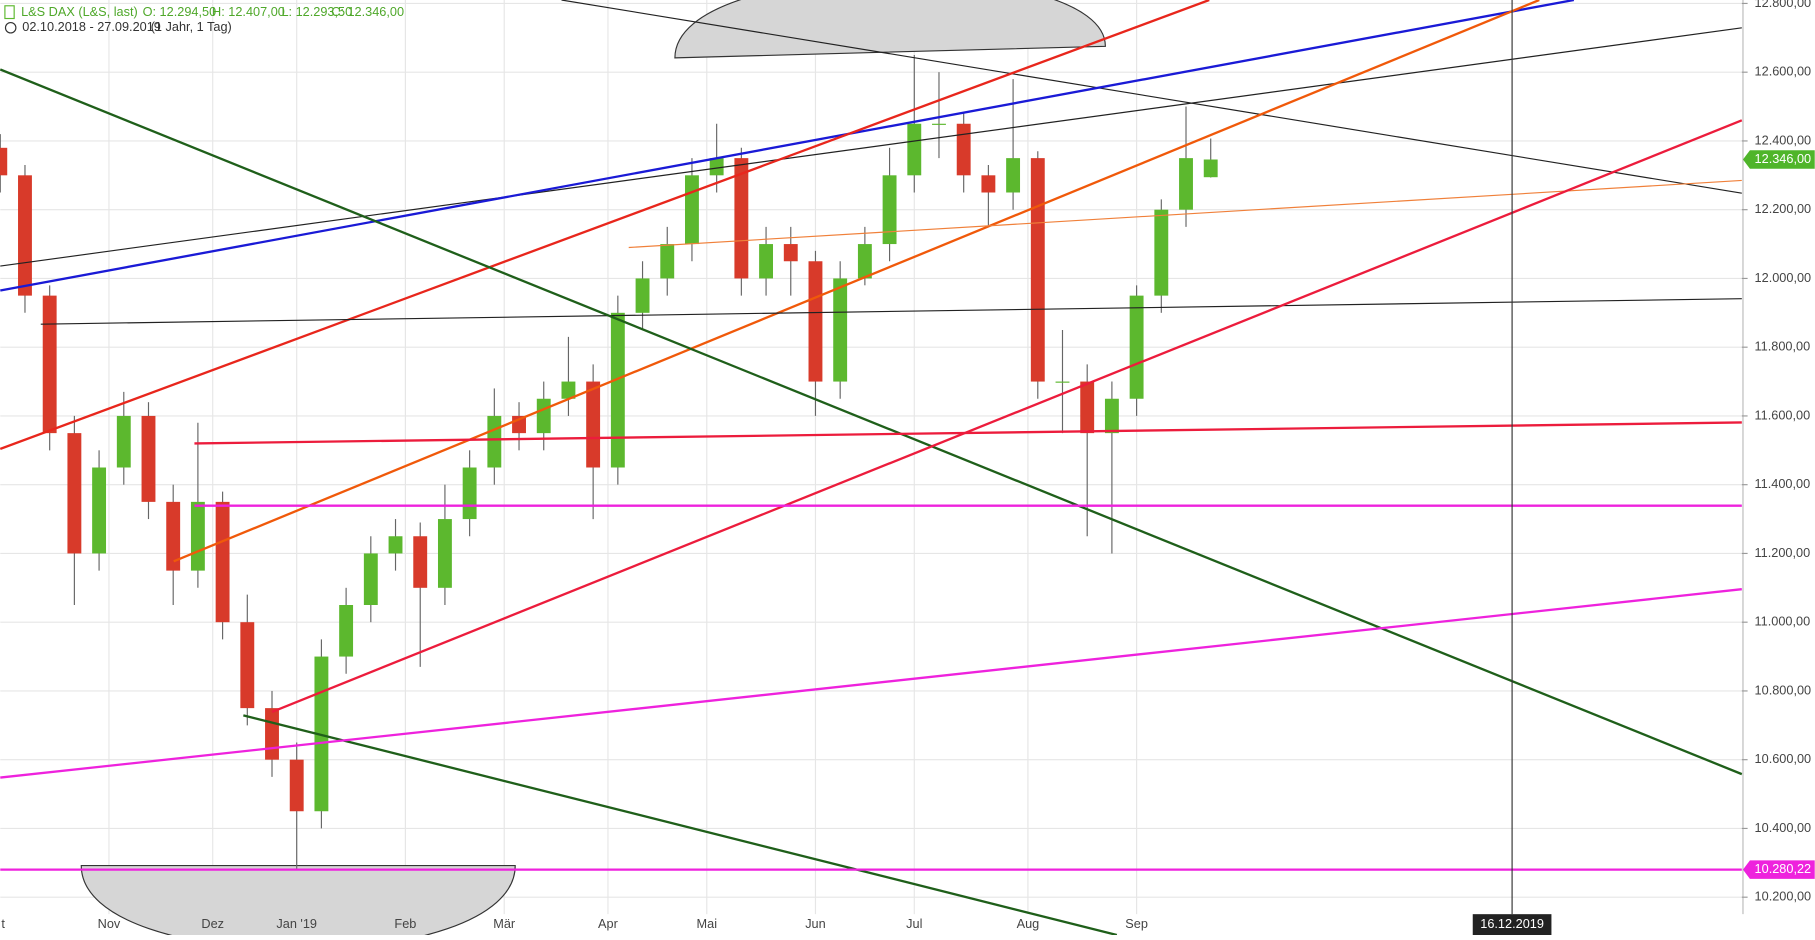  I want to click on y-tick-label: 12.000,00, so click(1783, 277).